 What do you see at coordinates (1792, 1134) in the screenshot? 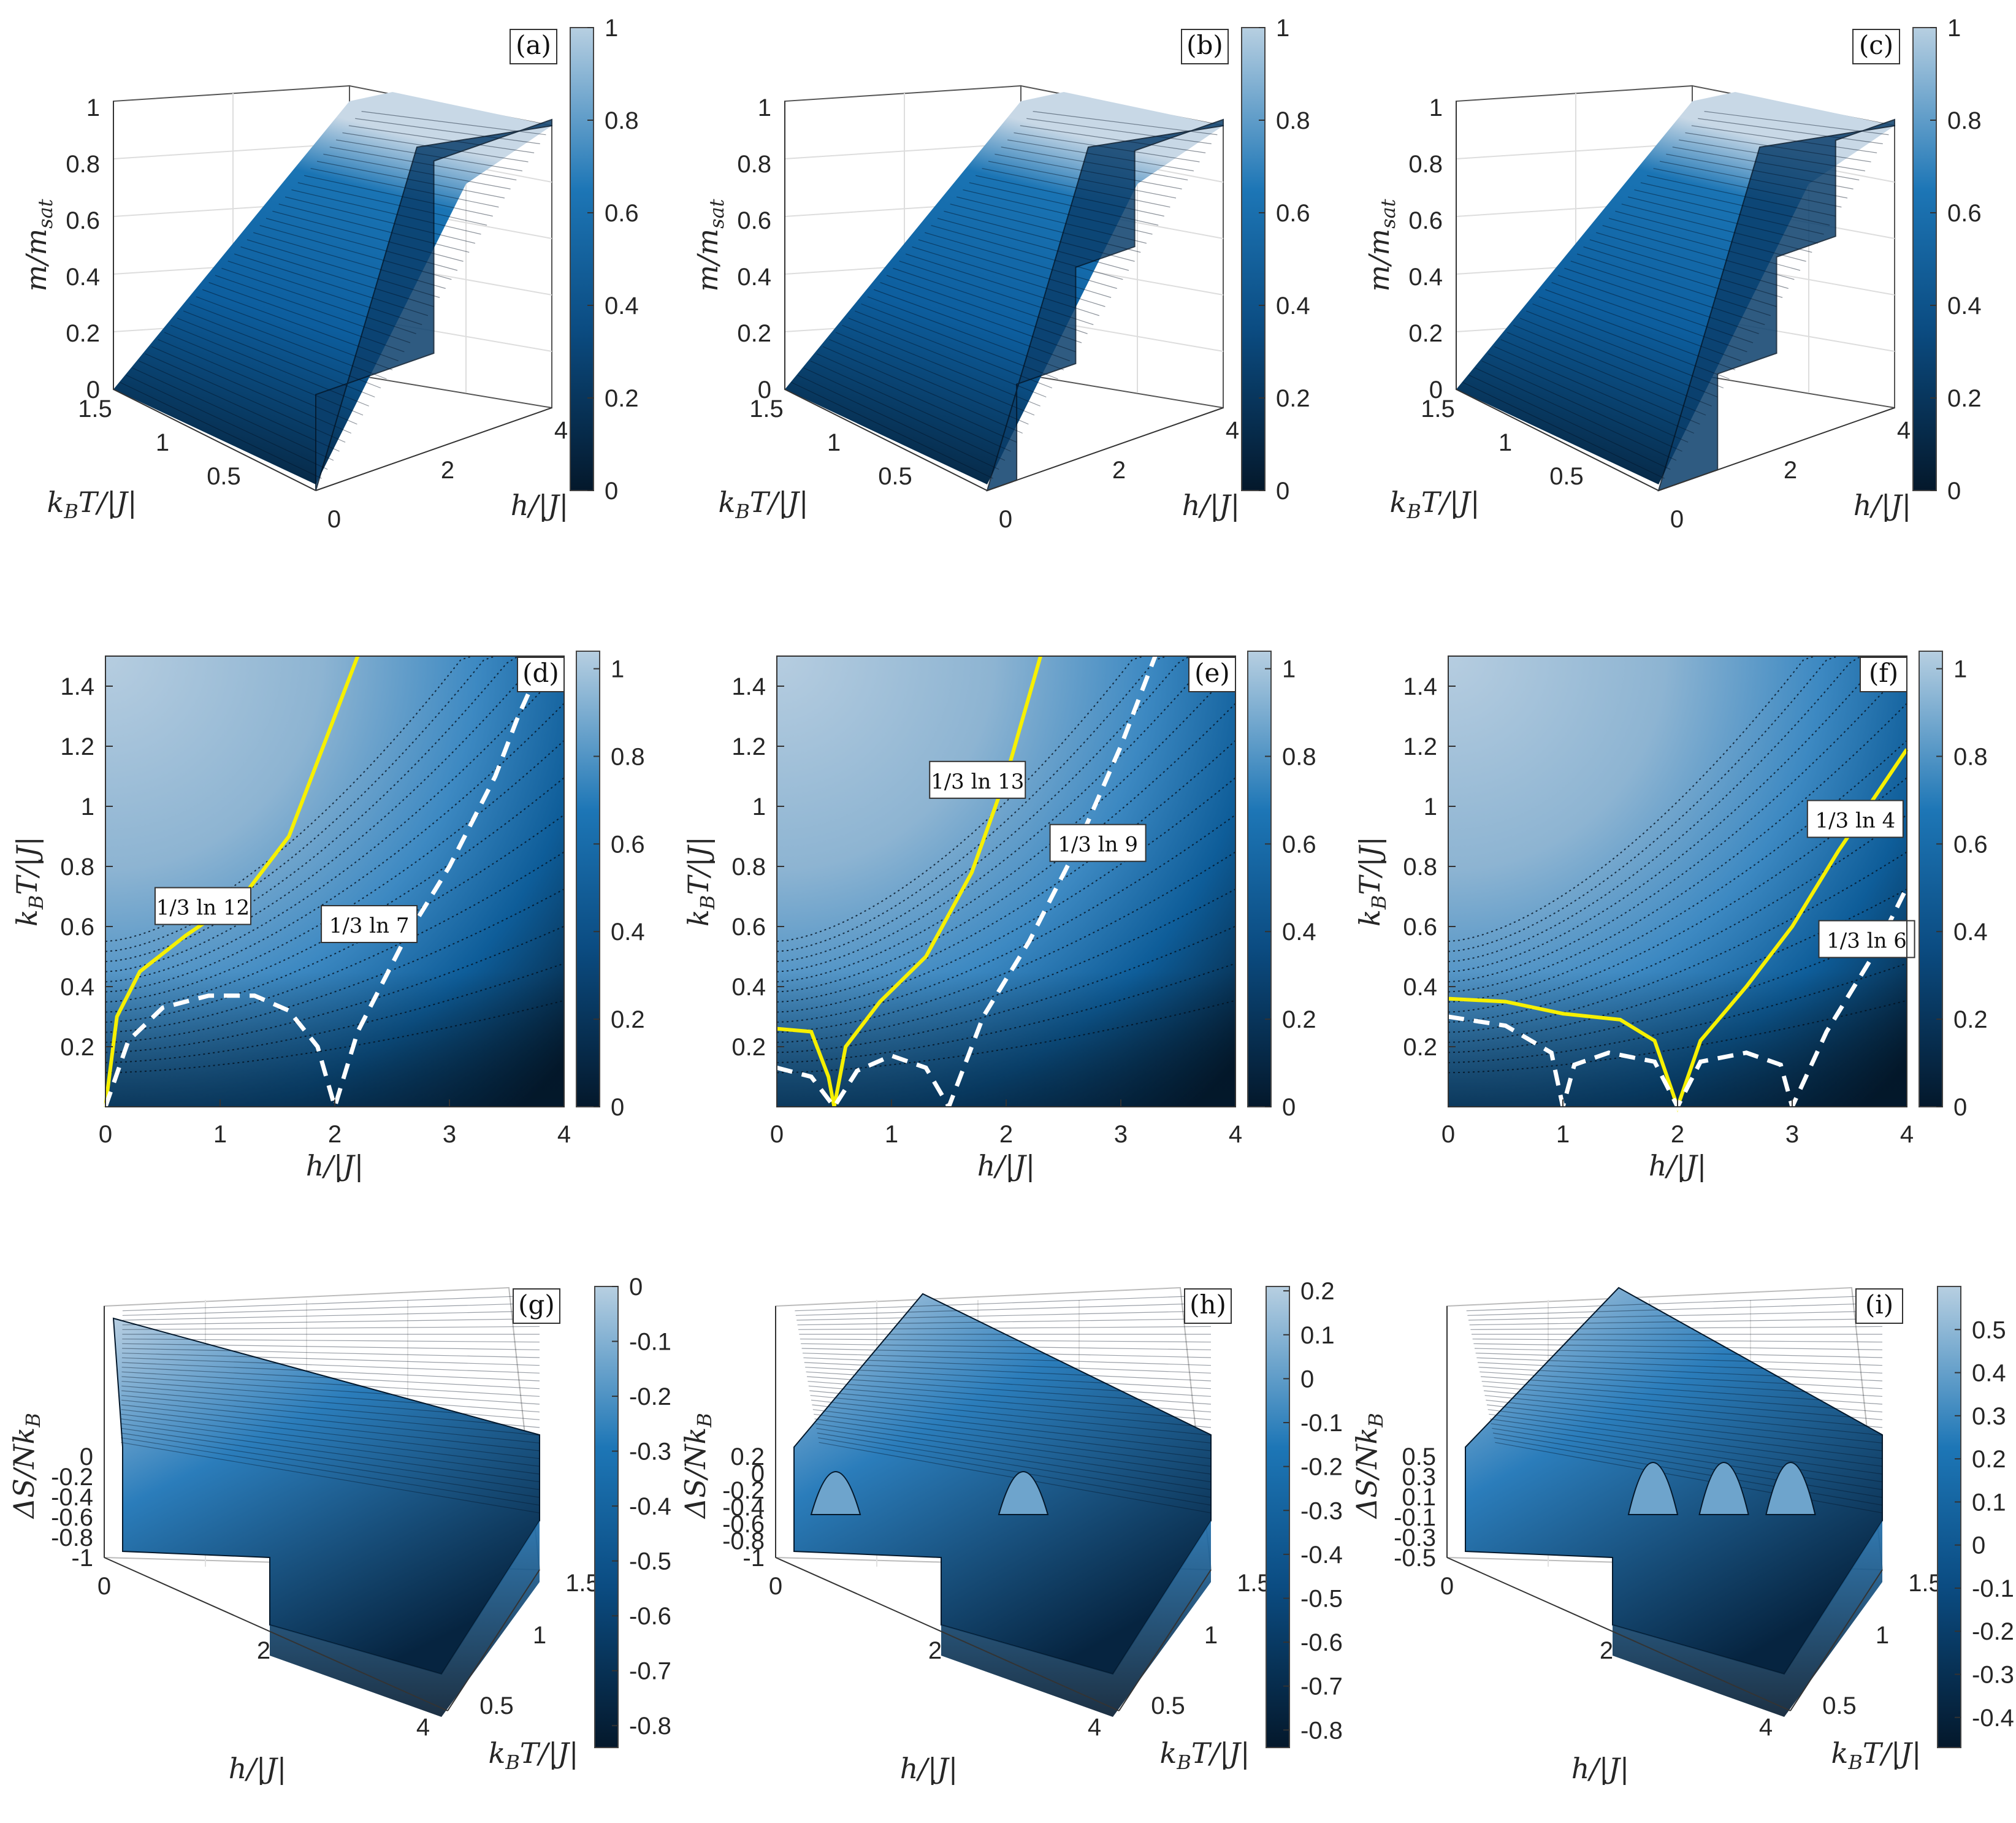
I see `x-tick-label: 3` at bounding box center [1792, 1134].